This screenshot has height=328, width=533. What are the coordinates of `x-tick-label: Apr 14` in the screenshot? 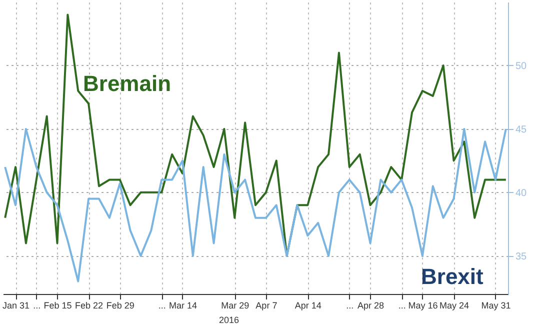 It's located at (308, 305).